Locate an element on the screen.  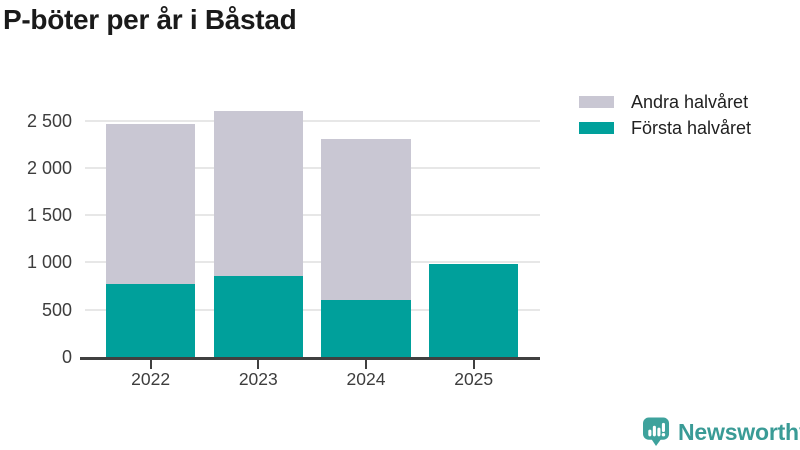
legend-item: Andra halvåret is located at coordinates (665, 102).